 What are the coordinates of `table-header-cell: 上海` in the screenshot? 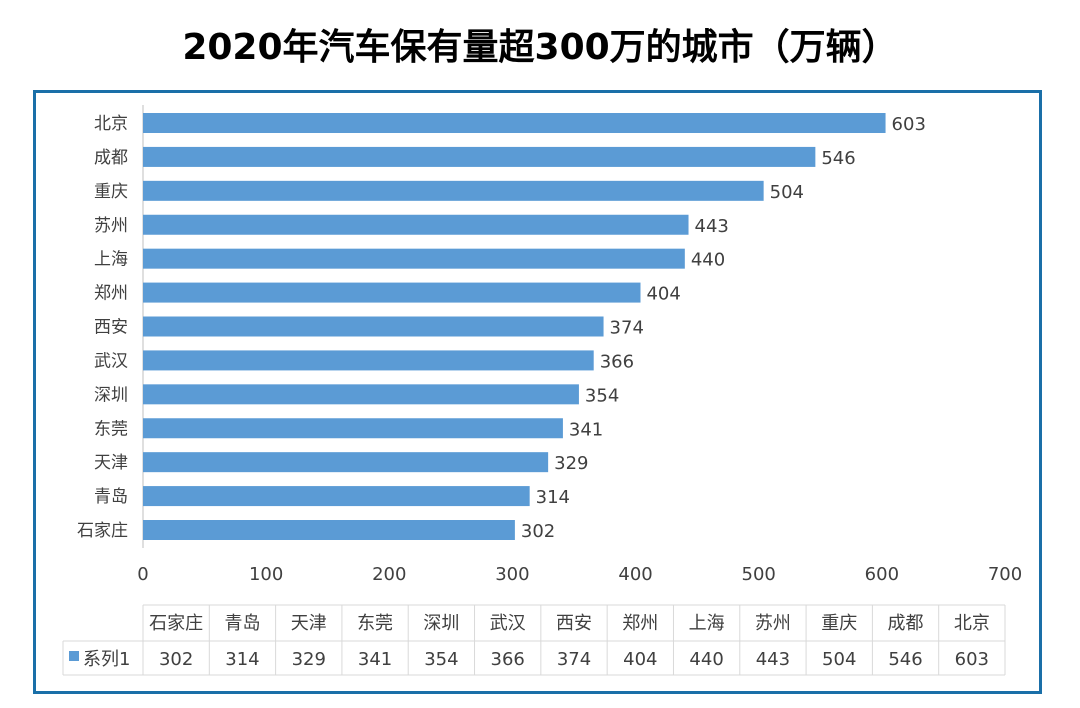 It's located at (707, 623).